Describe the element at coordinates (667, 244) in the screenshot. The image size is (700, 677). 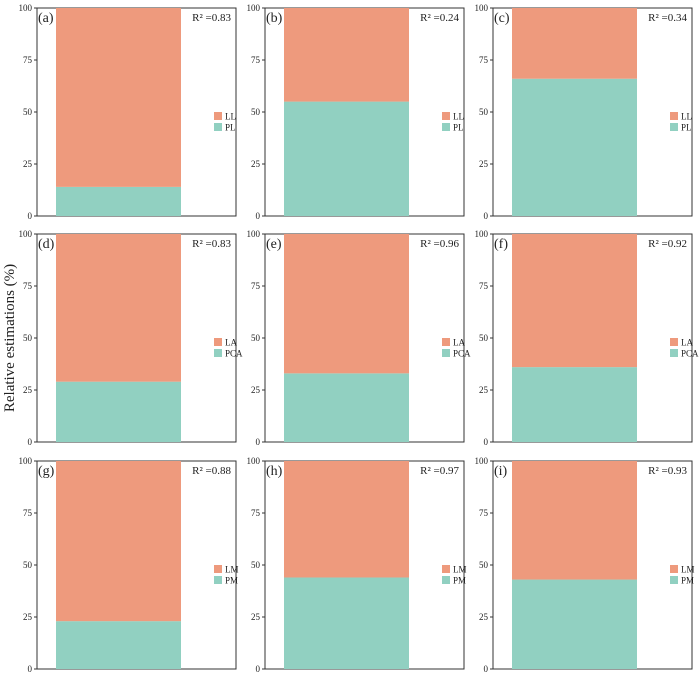
I see `r-squared-label: R² =0.92` at that location.